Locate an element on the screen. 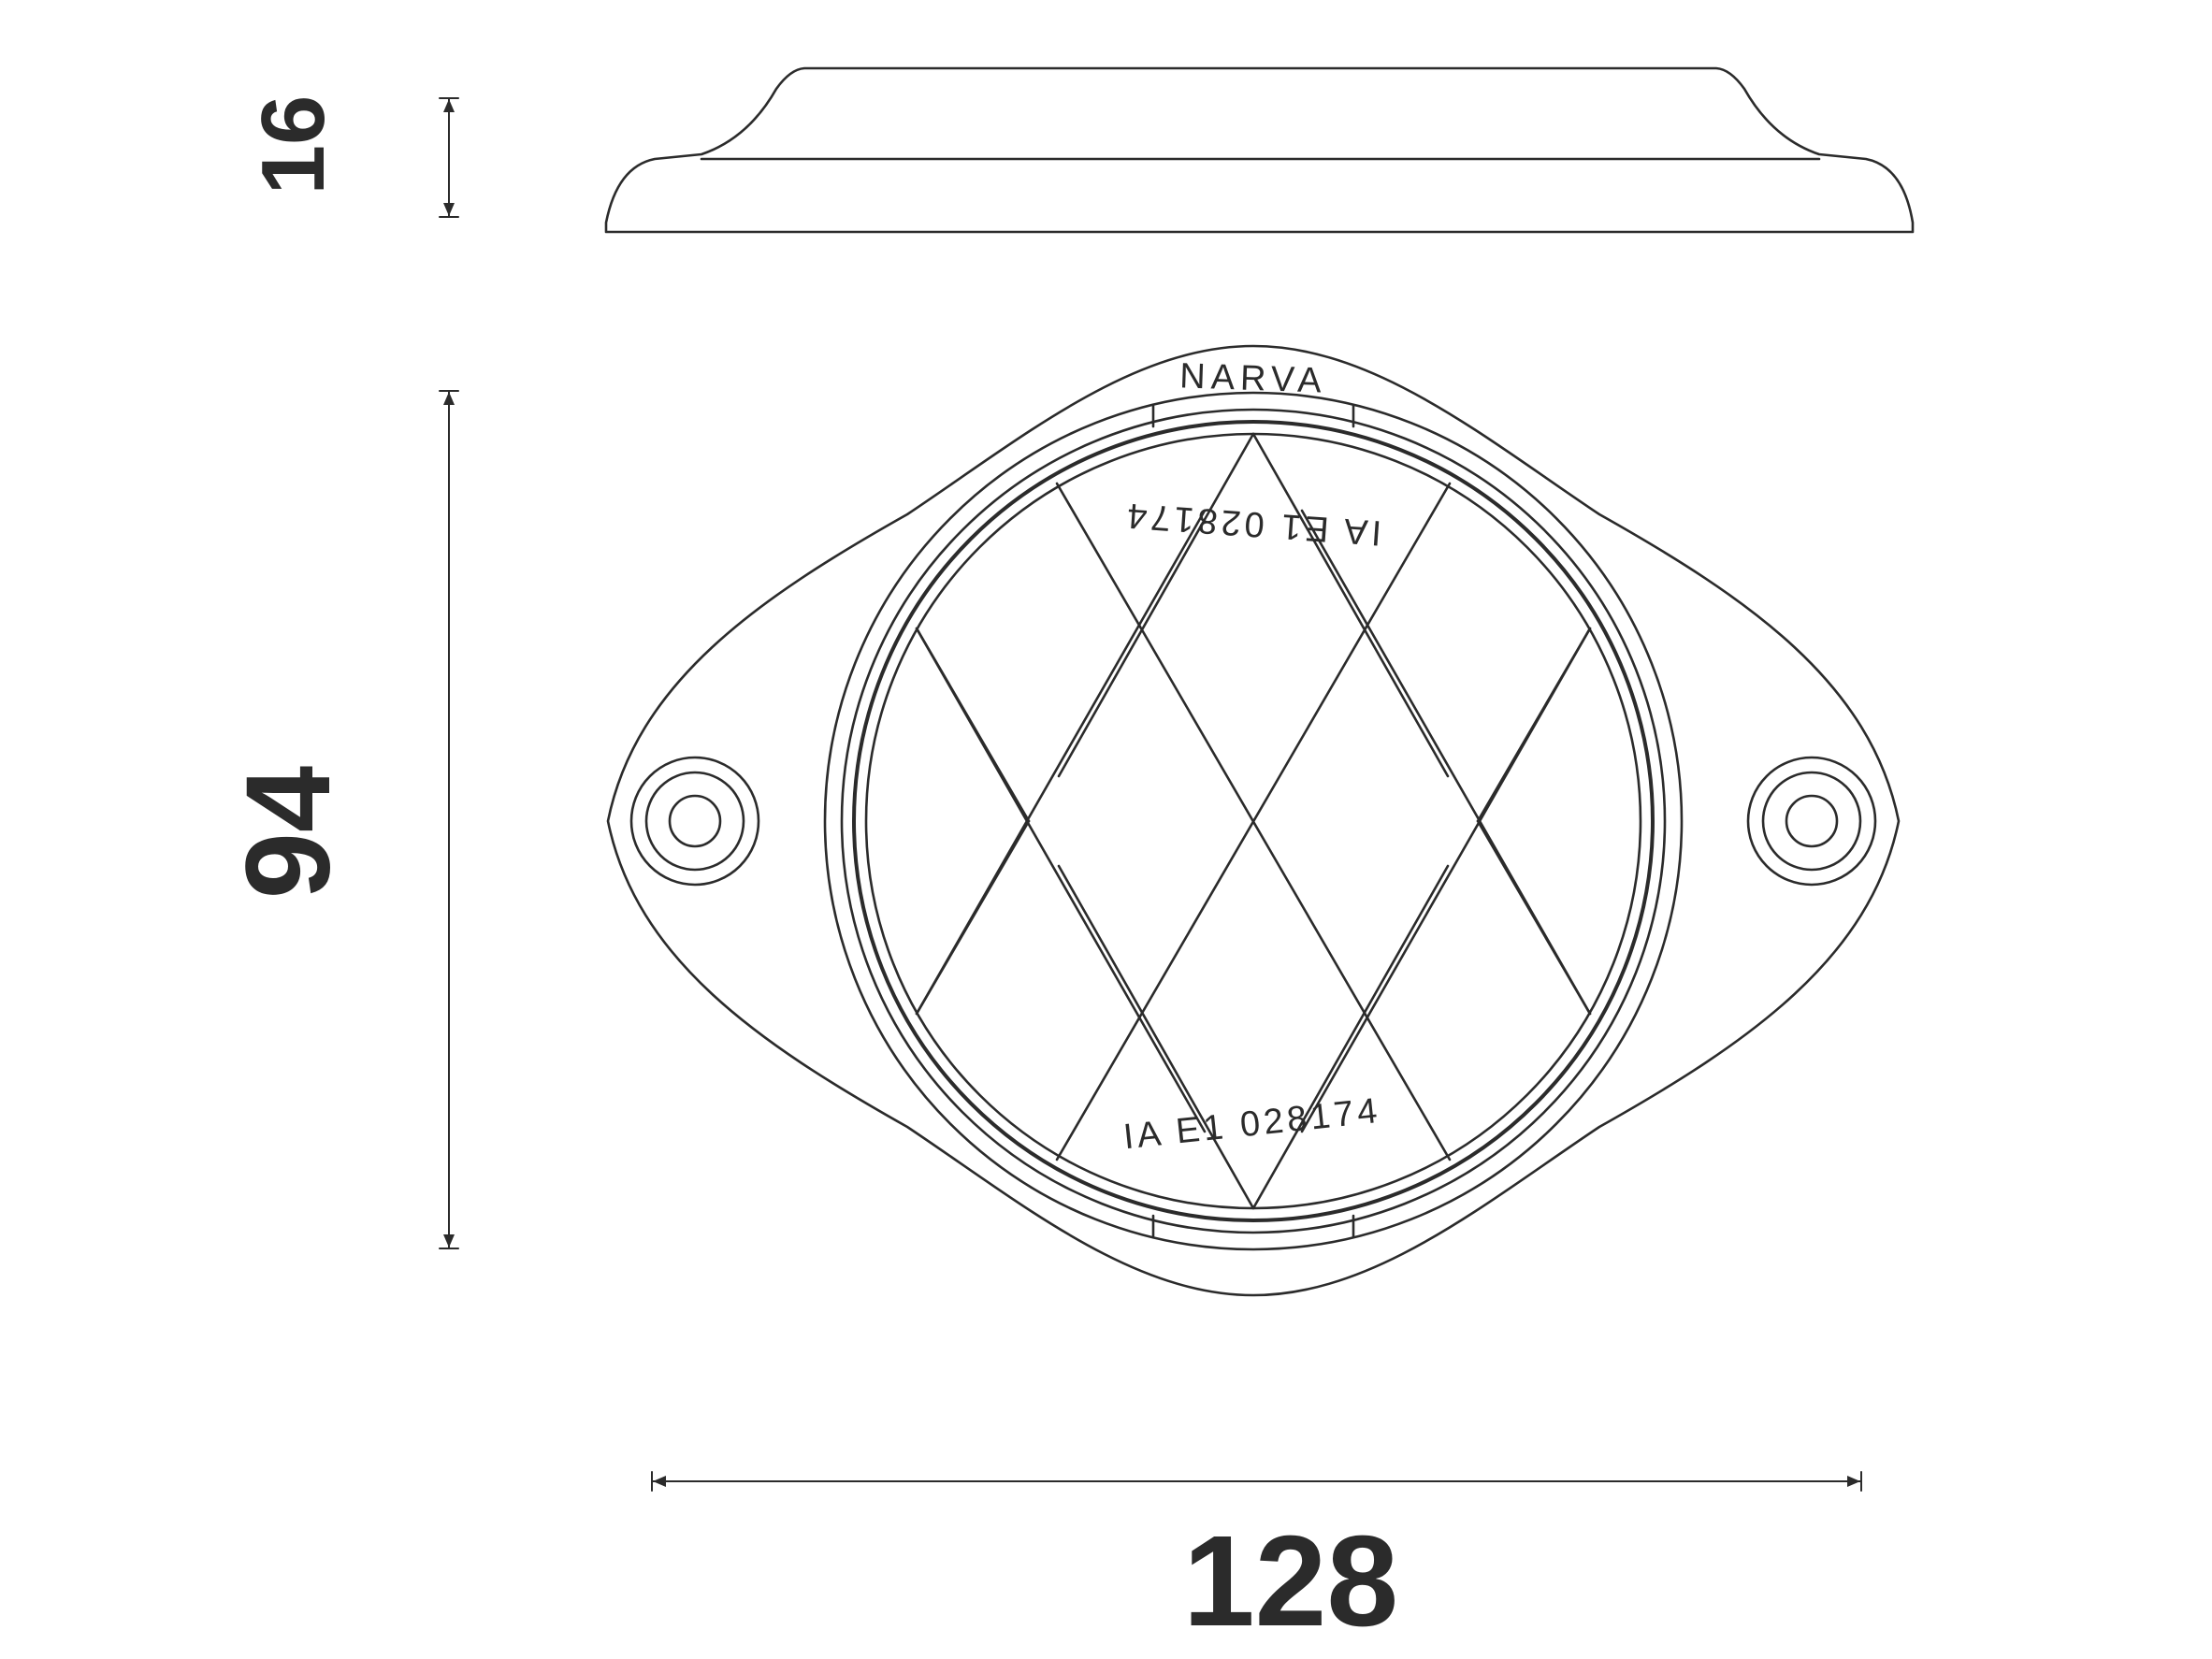 The width and height of the screenshot is (2212, 1659). left-mounting-hole is located at coordinates (695, 821).